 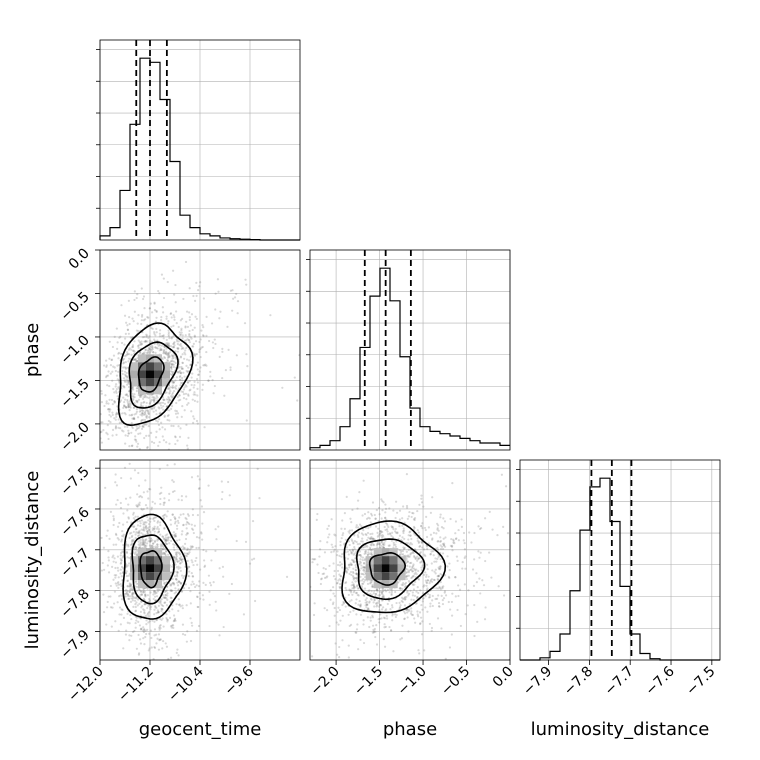 What do you see at coordinates (659, 680) in the screenshot?
I see `xtick-label-luminosity_distance-3: −7.6` at bounding box center [659, 680].